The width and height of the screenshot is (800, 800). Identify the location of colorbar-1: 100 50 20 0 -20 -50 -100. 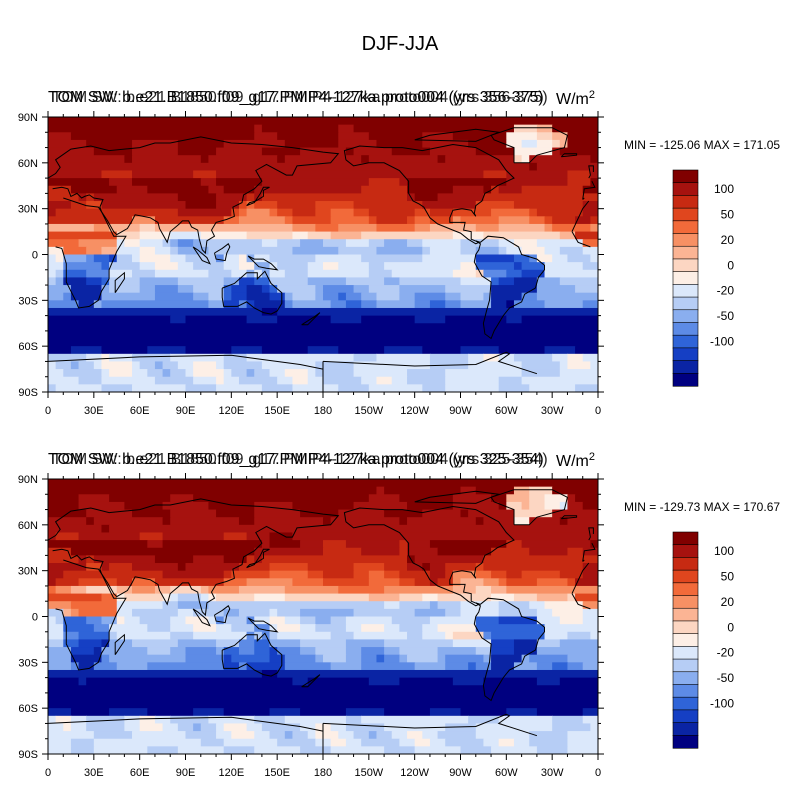
(703, 278).